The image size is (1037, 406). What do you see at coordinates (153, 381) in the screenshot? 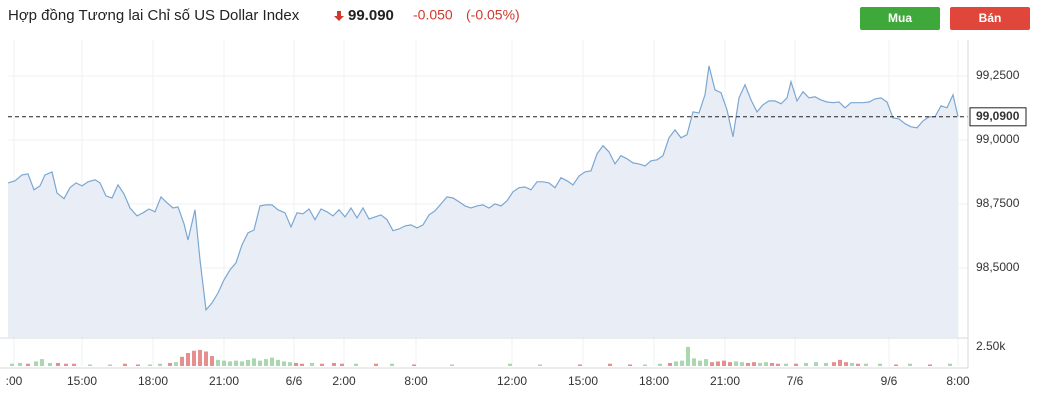
I see `x-tick-label: 18:00` at bounding box center [153, 381].